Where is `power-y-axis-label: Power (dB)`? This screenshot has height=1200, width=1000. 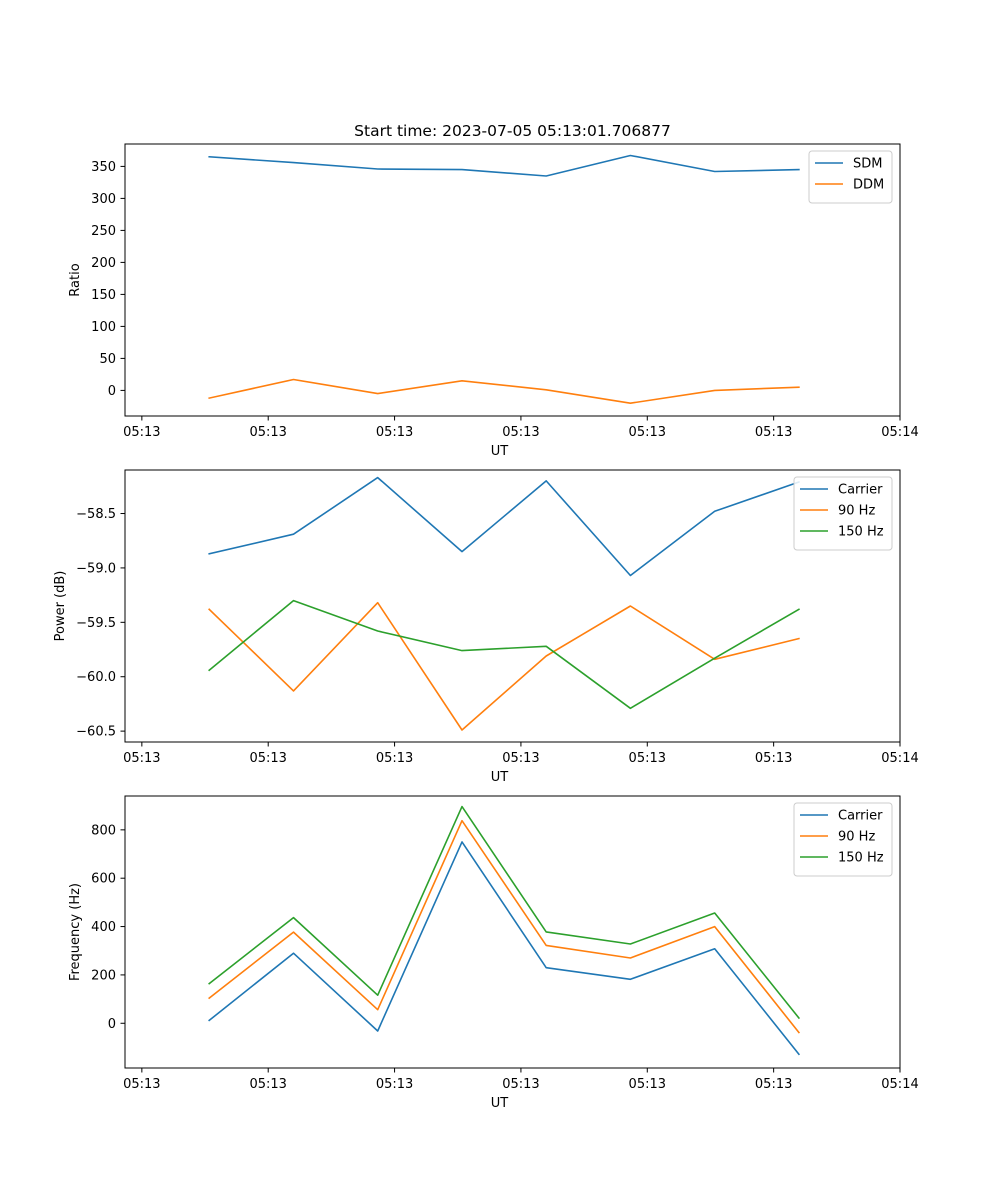 power-y-axis-label: Power (dB) is located at coordinates (60, 606).